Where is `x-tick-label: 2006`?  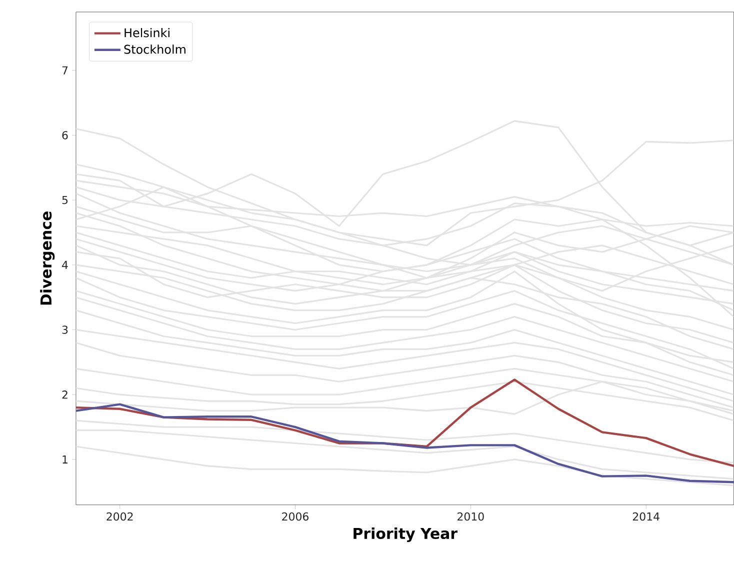 x-tick-label: 2006 is located at coordinates (295, 516).